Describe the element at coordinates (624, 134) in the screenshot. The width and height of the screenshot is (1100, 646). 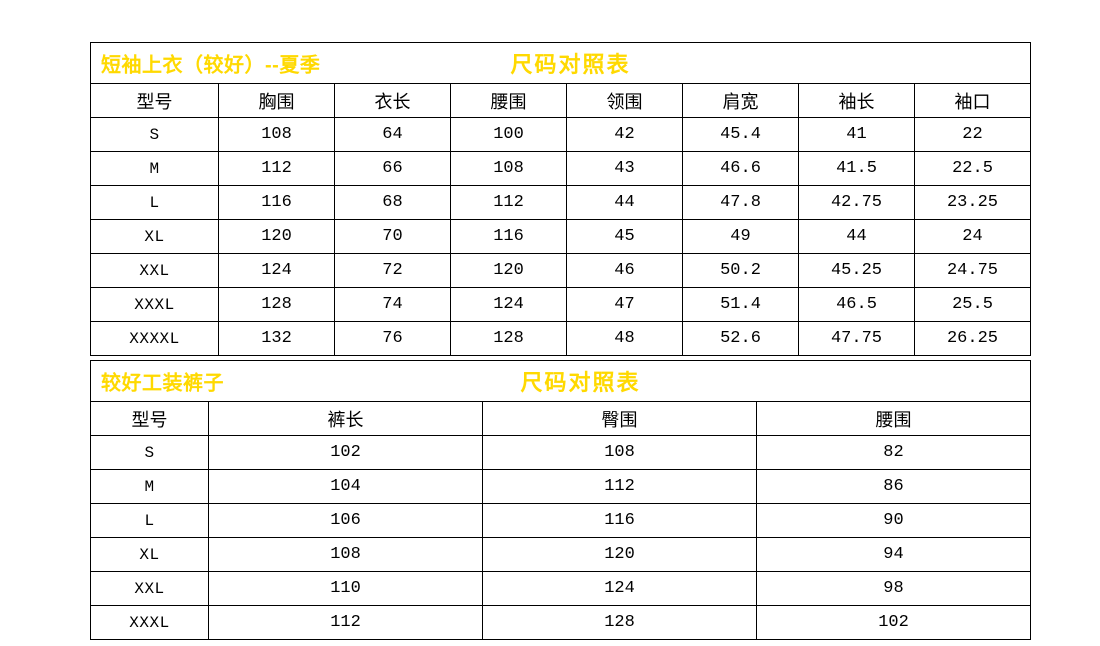
I see `cell-value: 42` at that location.